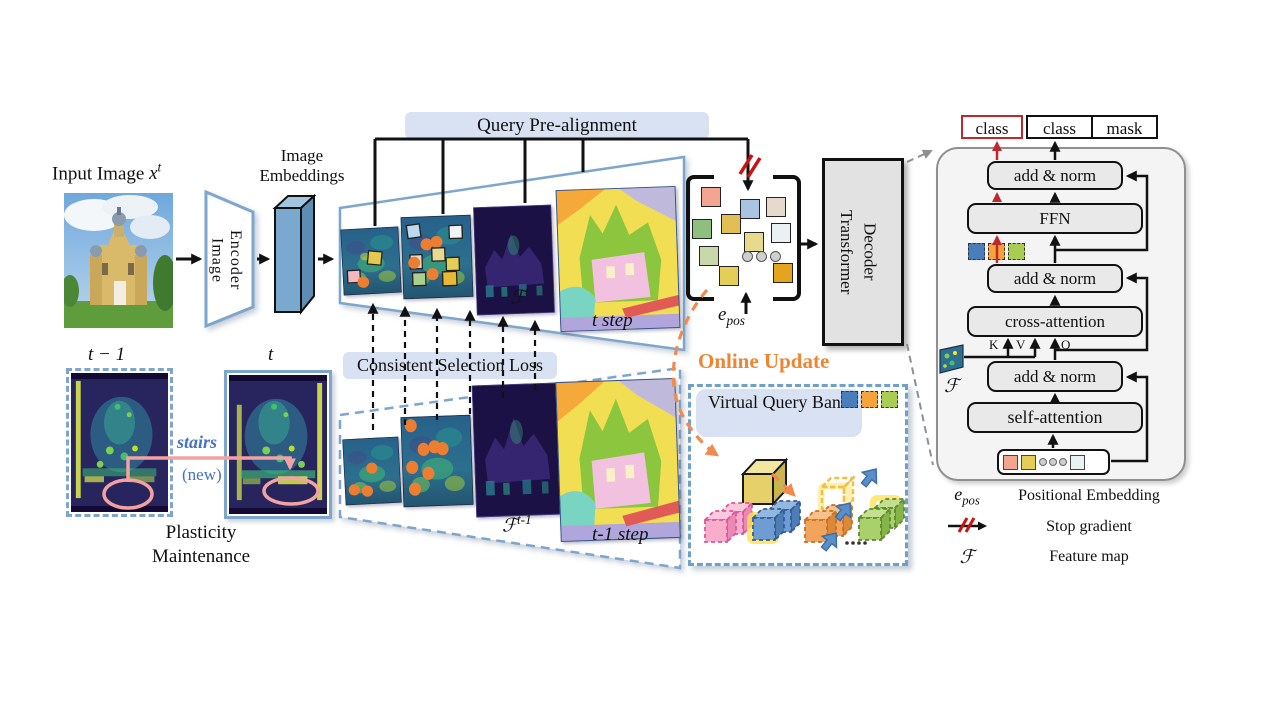 This screenshot has height=720, width=1280. I want to click on class-output-new: class, so click(992, 127).